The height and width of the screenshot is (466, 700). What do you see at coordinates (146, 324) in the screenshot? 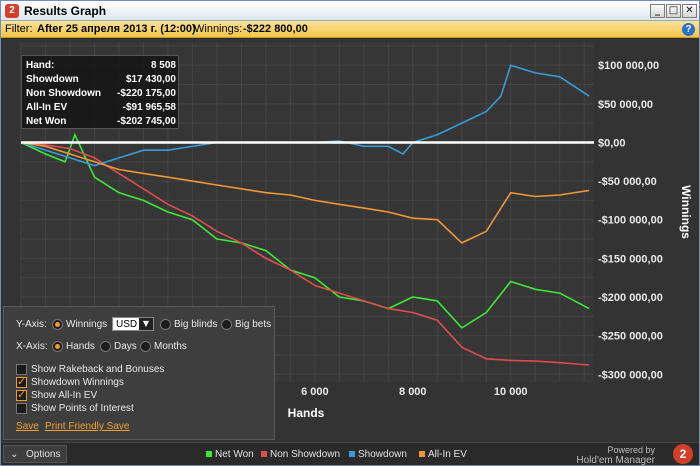
I see `chevron-down-icon: ▼` at bounding box center [146, 324].